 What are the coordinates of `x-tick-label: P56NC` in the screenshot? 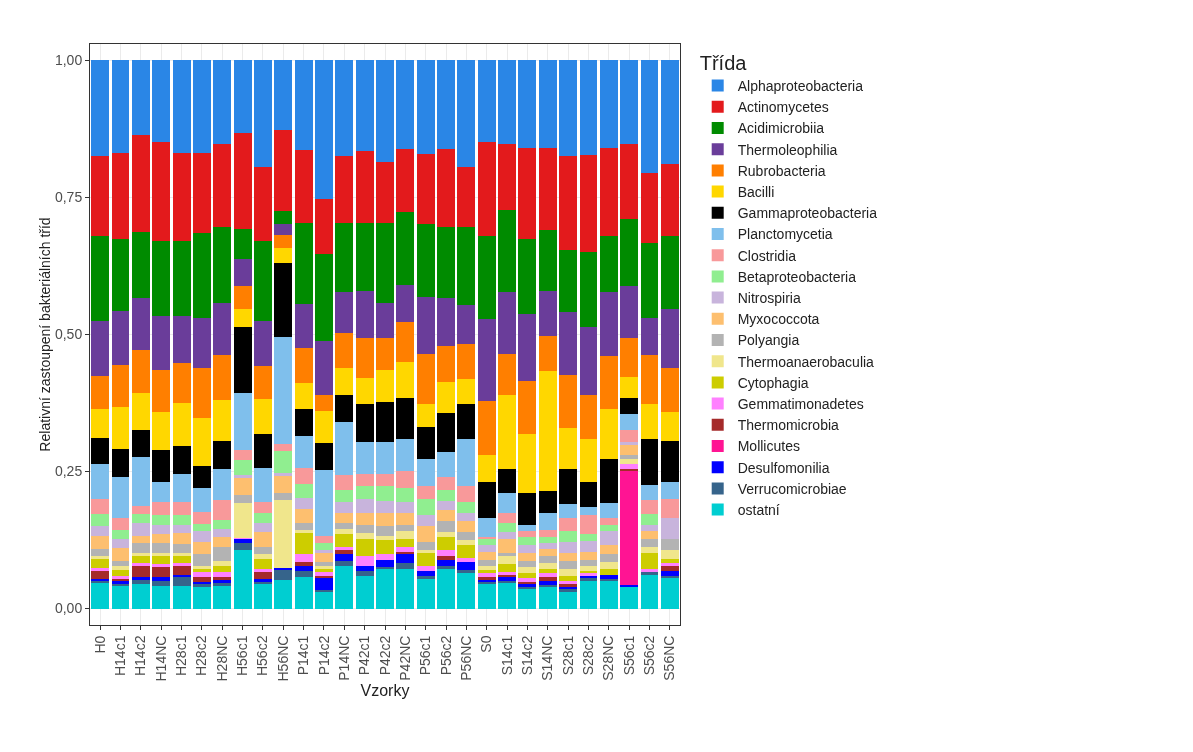 It's located at (465, 658).